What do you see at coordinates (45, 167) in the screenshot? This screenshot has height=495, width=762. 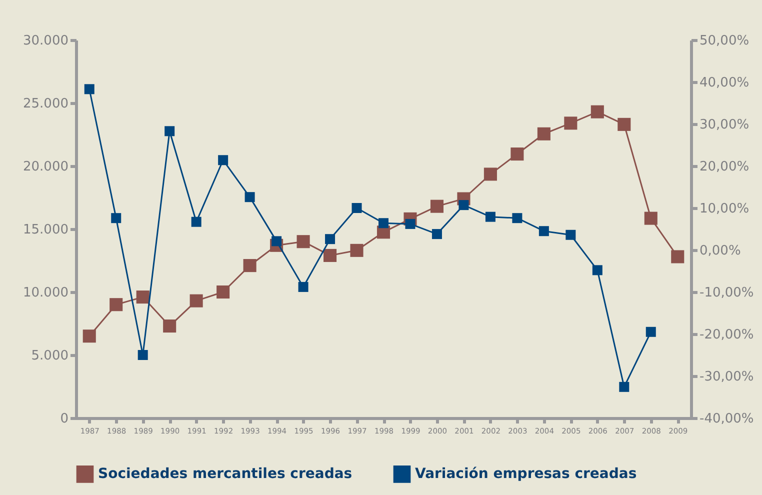 I see `y-tick-label: 20.000` at bounding box center [45, 167].